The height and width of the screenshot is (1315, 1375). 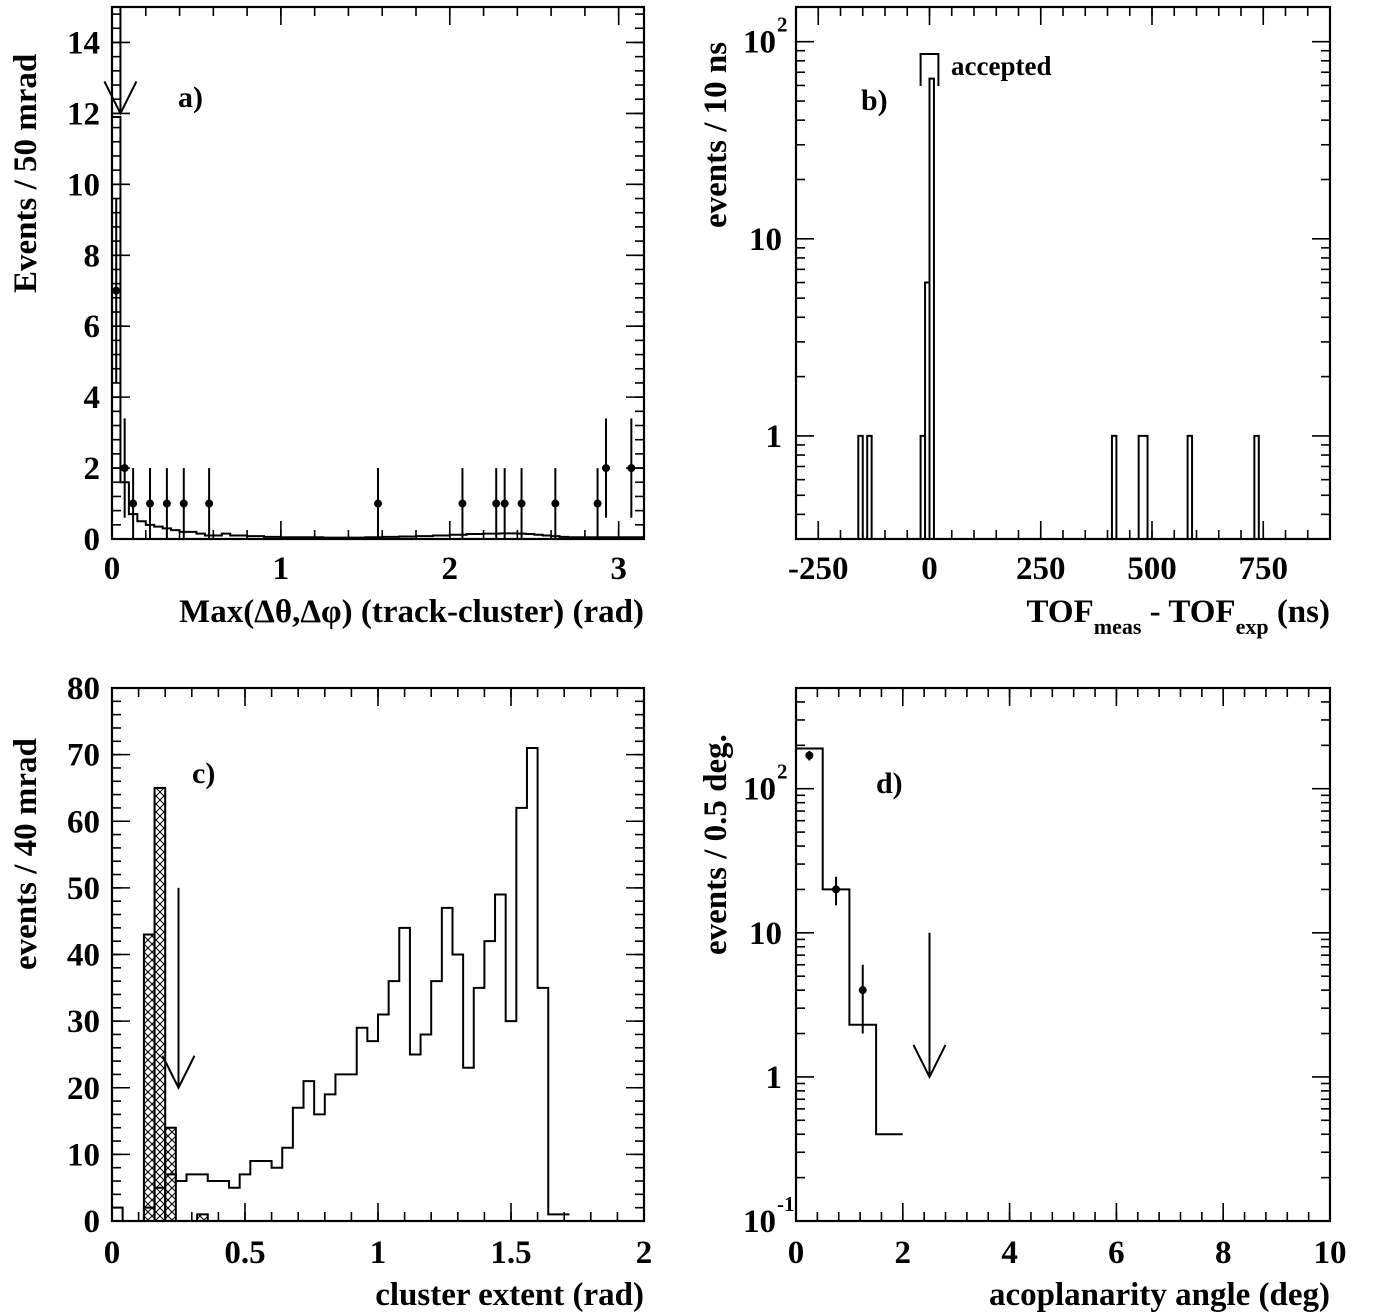 What do you see at coordinates (774, 1078) in the screenshot?
I see `panel-d-y-tick-label: 1` at bounding box center [774, 1078].